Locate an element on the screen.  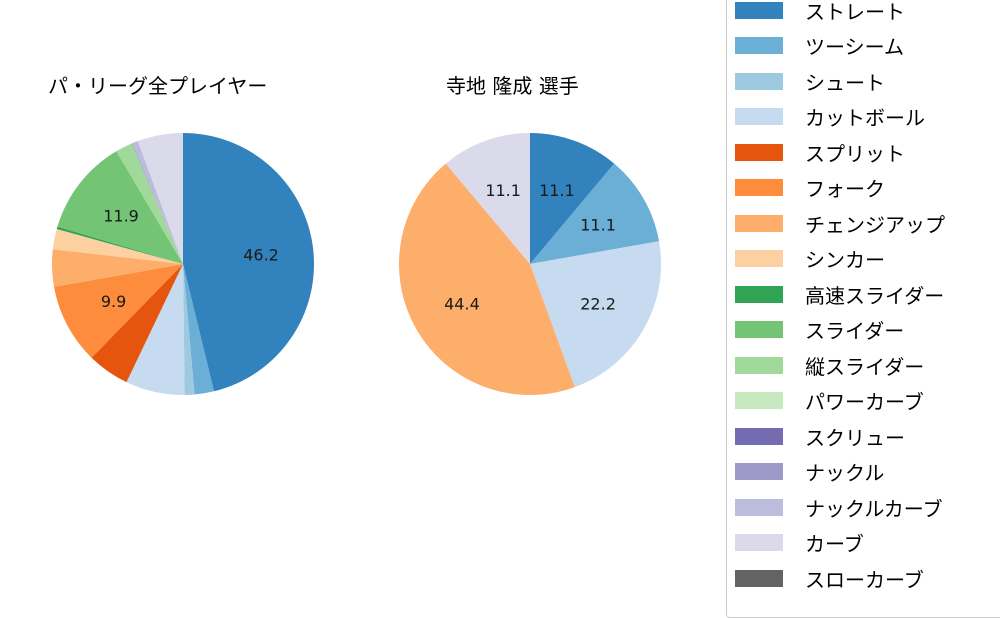
legend-item: チェンジアップ is located at coordinates (840, 223).